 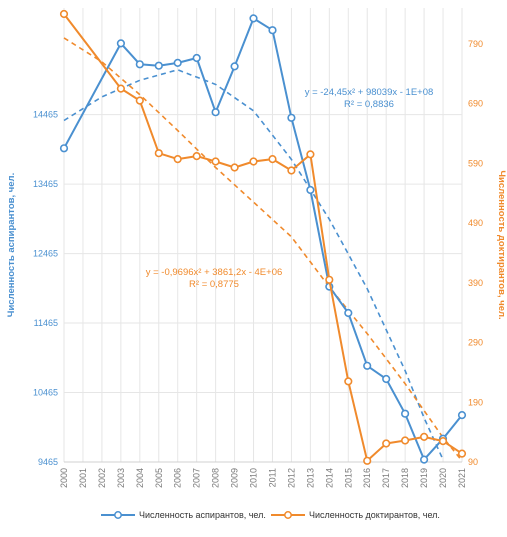 I want to click on legend-label-2: Численность доктирантов, чел., so click(x=374, y=515).